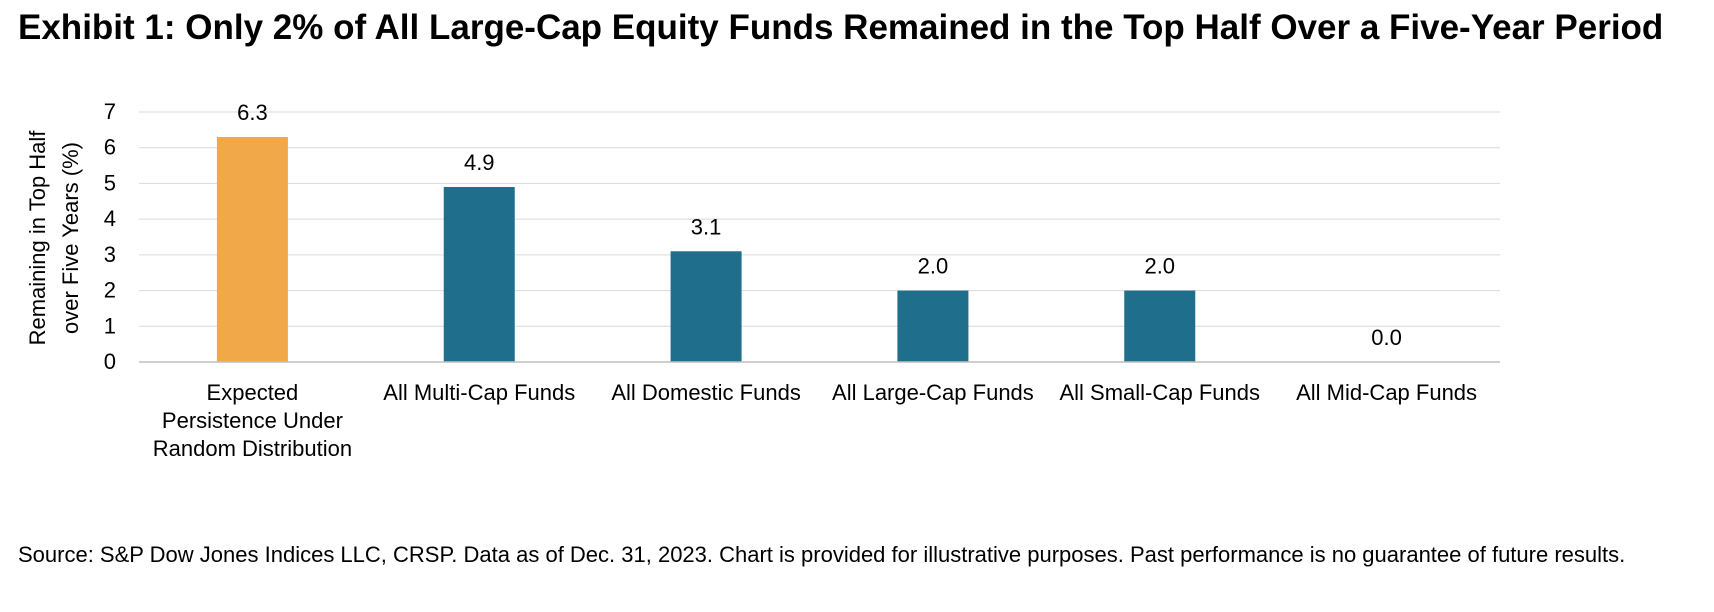 The height and width of the screenshot is (612, 1714). I want to click on y-axis-title-line: Remaining in Top Half, so click(37, 238).